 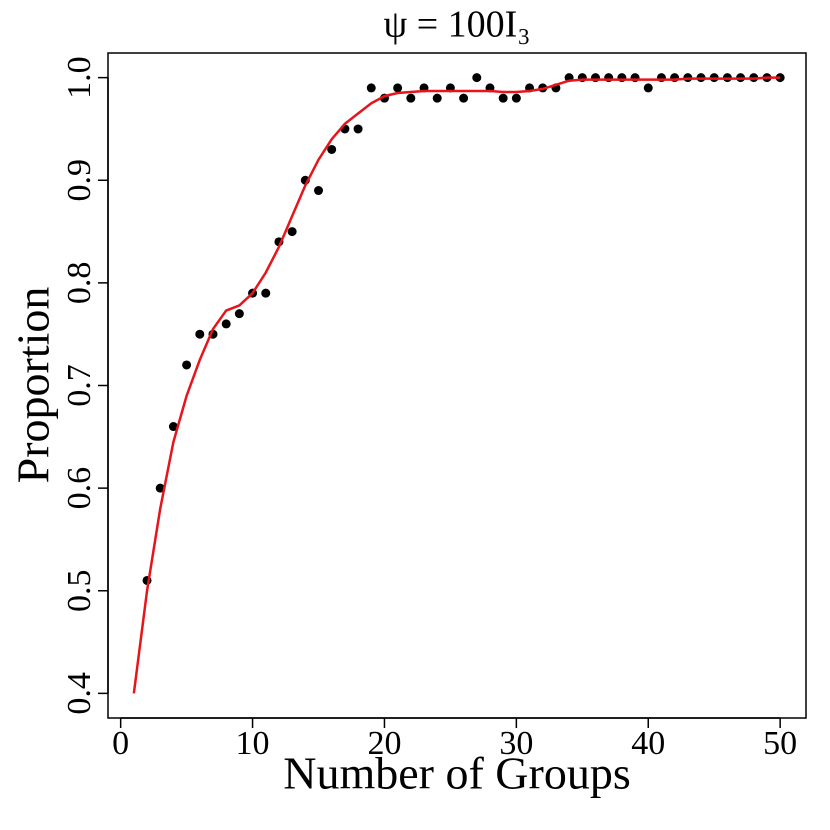 What do you see at coordinates (457, 773) in the screenshot?
I see `x-axis-label: Number of Groups` at bounding box center [457, 773].